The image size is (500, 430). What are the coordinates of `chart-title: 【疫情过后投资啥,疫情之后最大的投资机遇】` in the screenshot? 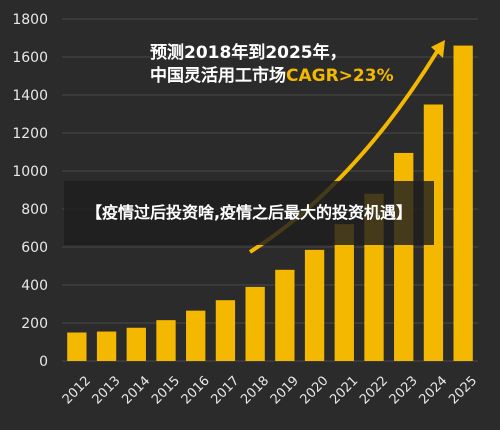 It's located at (249, 212).